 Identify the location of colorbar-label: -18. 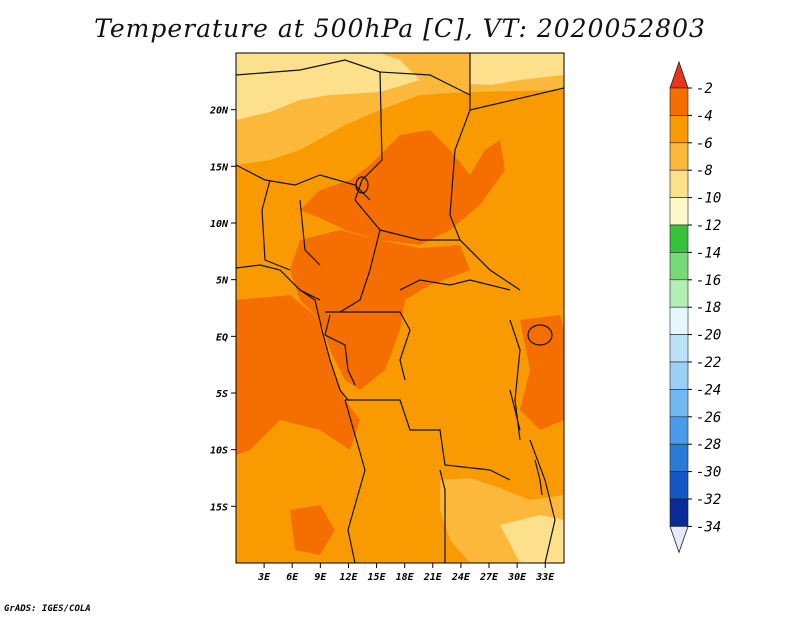
(708, 308).